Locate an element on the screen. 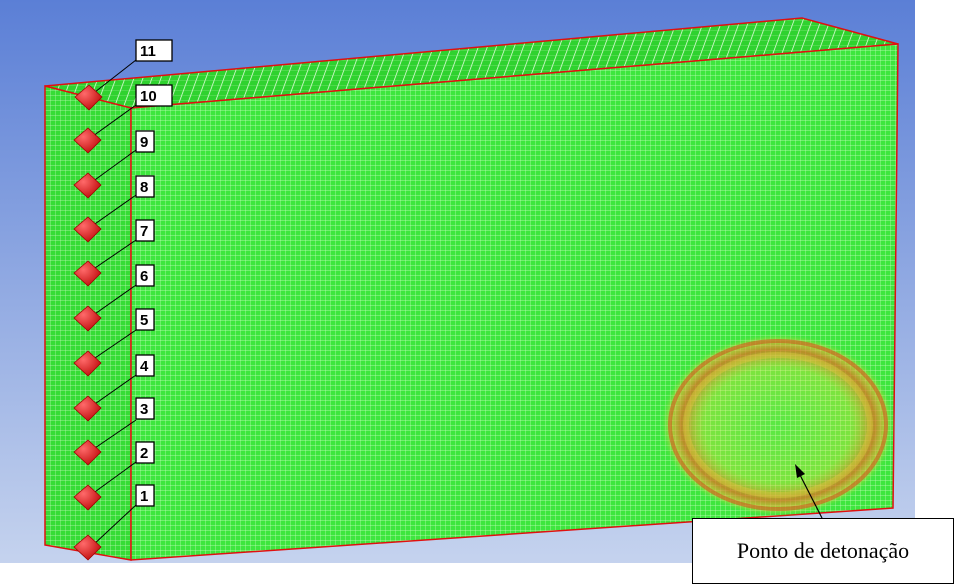 The height and width of the screenshot is (585, 955). gauge-label-5: 5 is located at coordinates (144, 320).